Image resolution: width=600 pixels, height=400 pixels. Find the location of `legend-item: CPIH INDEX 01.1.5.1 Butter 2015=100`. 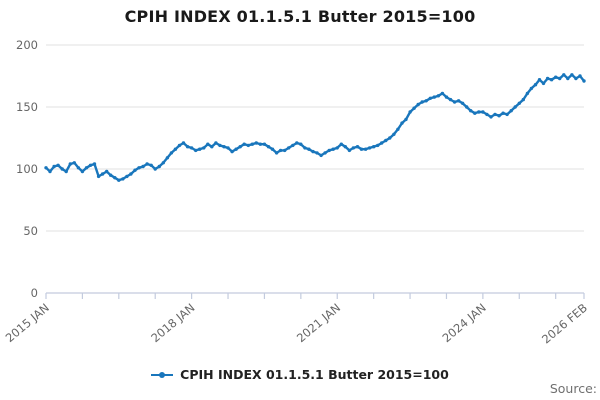

legend-item: CPIH INDEX 01.1.5.1 Butter 2015=100 is located at coordinates (300, 374).